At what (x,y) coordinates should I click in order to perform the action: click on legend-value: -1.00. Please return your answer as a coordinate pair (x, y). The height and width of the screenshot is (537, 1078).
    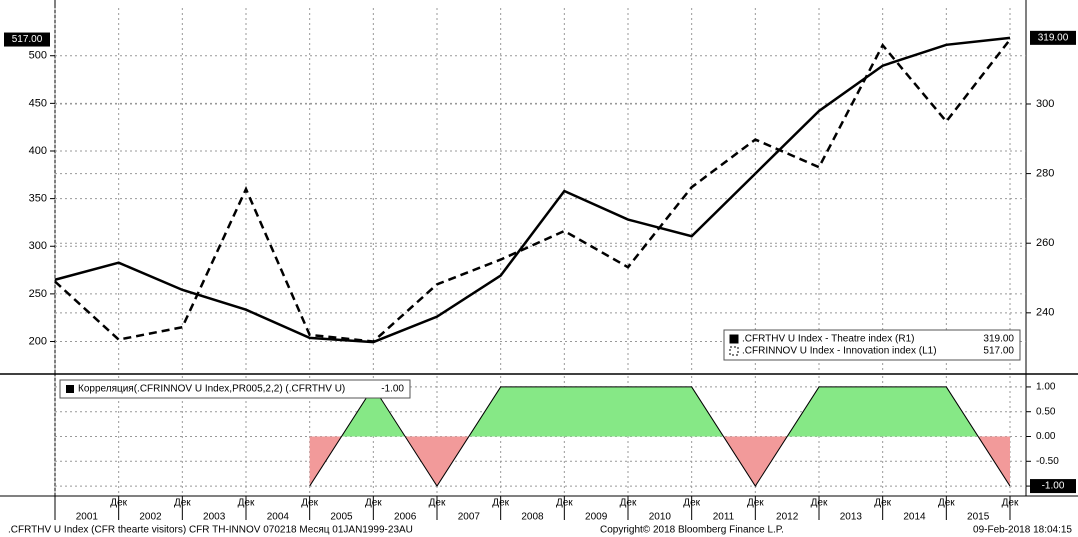
    Looking at the image, I should click on (392, 389).